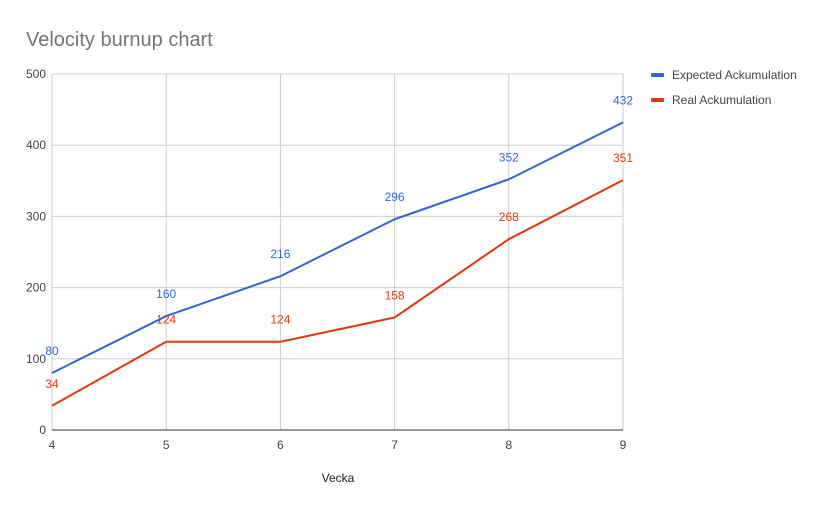  What do you see at coordinates (119, 40) in the screenshot?
I see `chart-title: Velocity burnup chart` at bounding box center [119, 40].